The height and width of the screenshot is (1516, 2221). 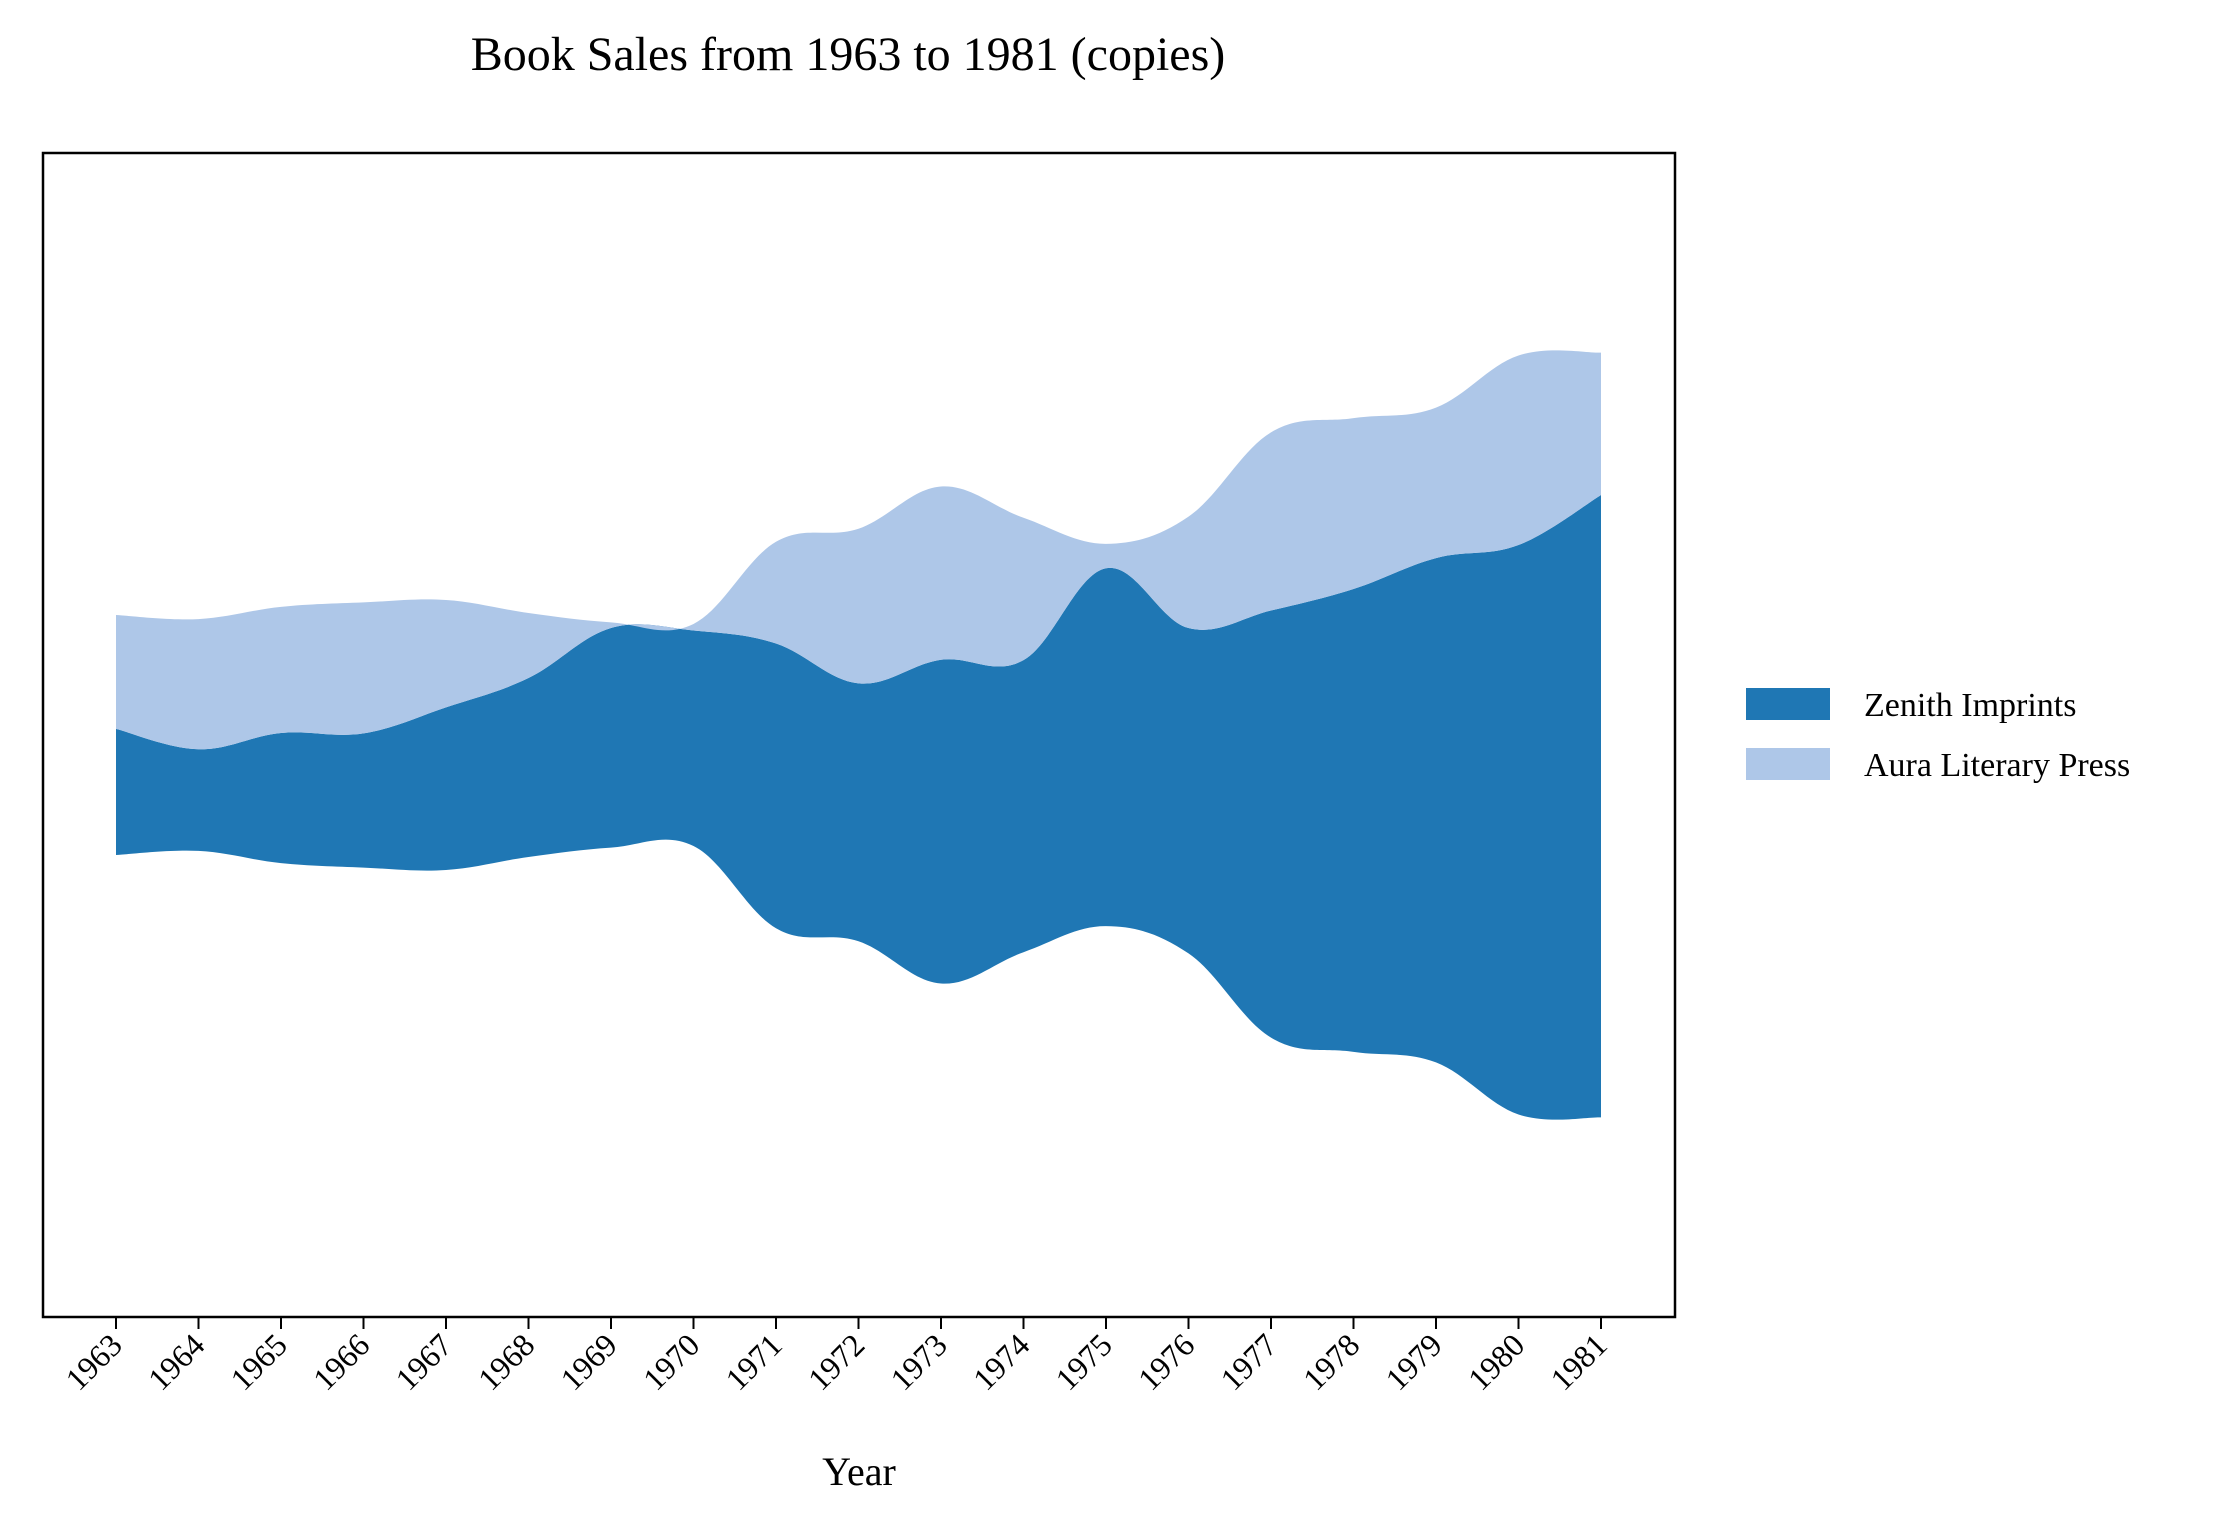 What do you see at coordinates (588, 1361) in the screenshot?
I see `x-tick-label: 1969` at bounding box center [588, 1361].